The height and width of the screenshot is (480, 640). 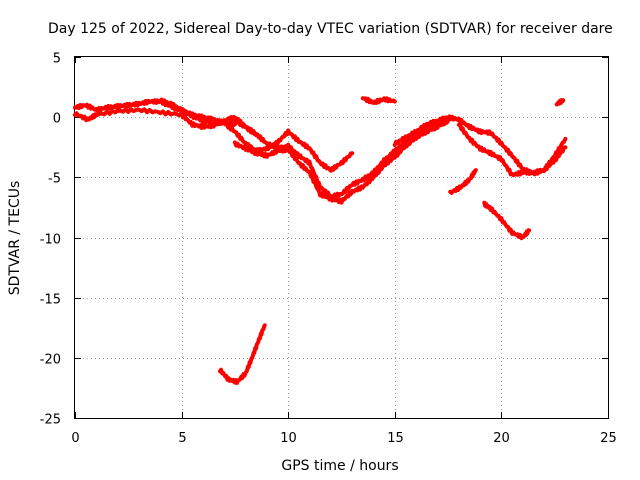 I want to click on x-tick-label: 10, so click(x=288, y=438).